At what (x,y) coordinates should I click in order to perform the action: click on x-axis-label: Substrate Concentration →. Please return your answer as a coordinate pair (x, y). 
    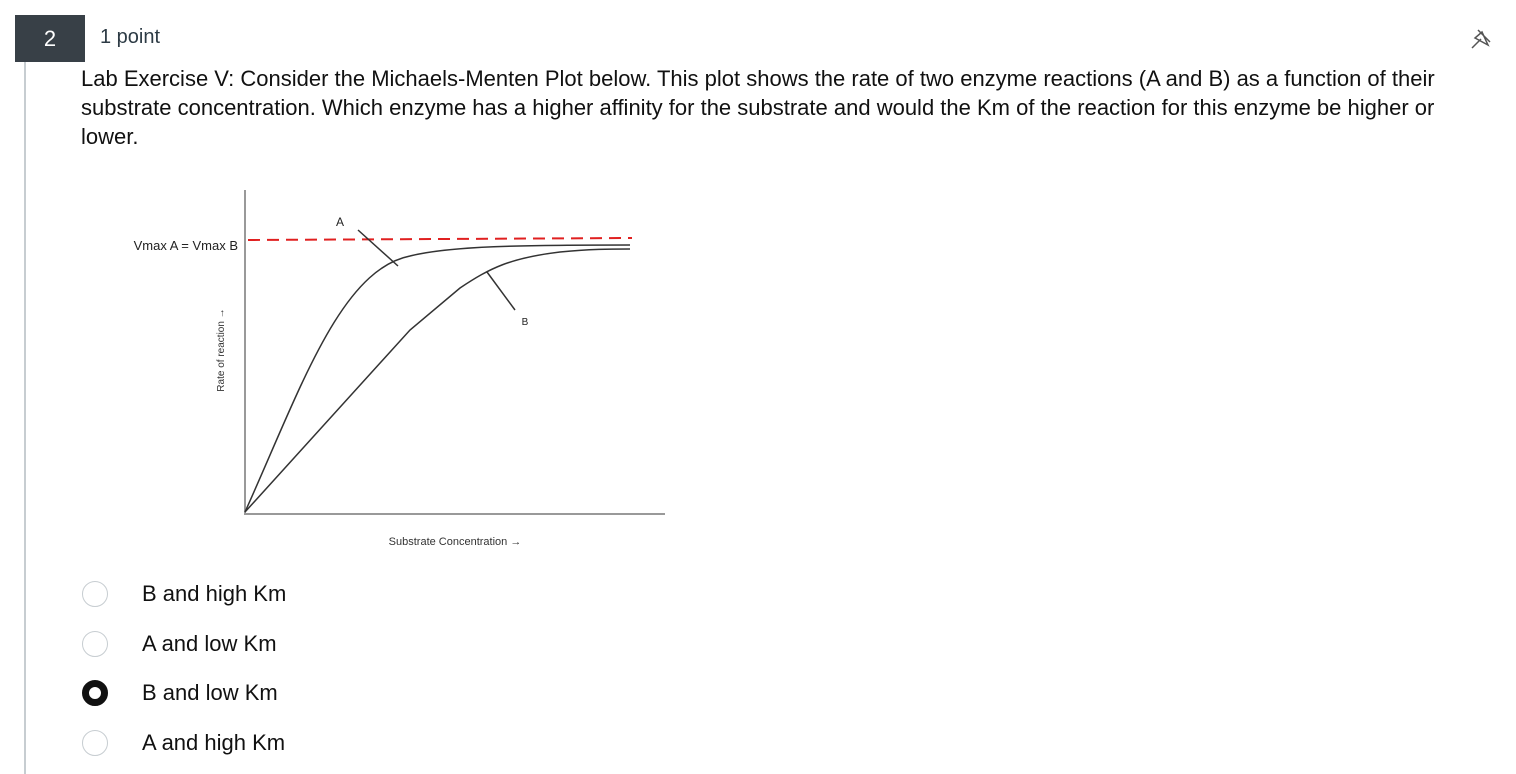
    Looking at the image, I should click on (455, 542).